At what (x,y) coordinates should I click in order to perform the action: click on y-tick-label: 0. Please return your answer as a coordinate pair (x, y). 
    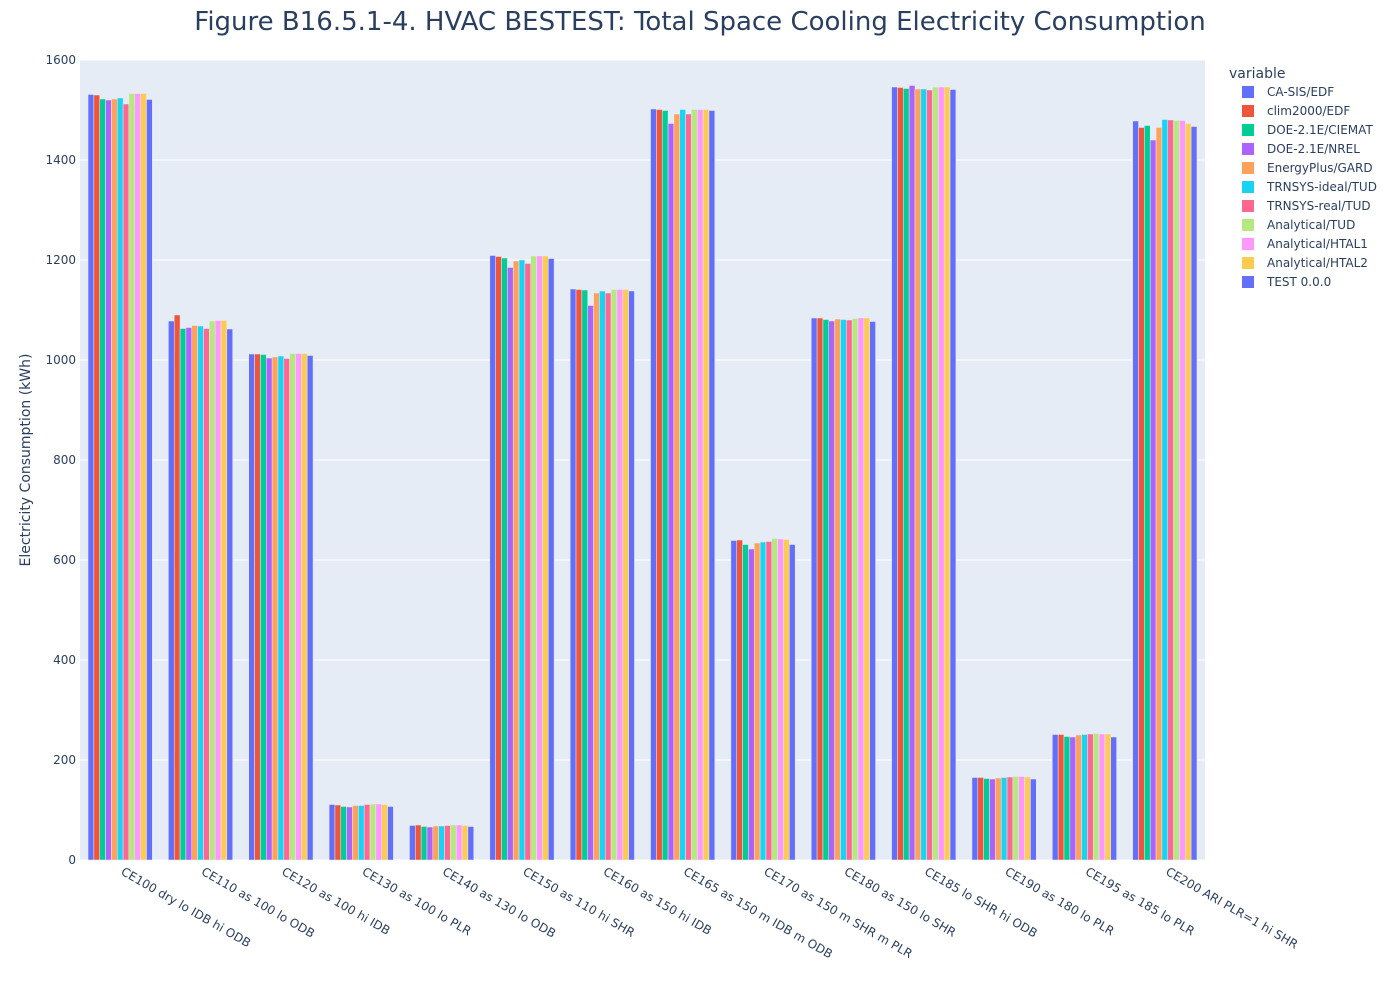
    Looking at the image, I should click on (72, 860).